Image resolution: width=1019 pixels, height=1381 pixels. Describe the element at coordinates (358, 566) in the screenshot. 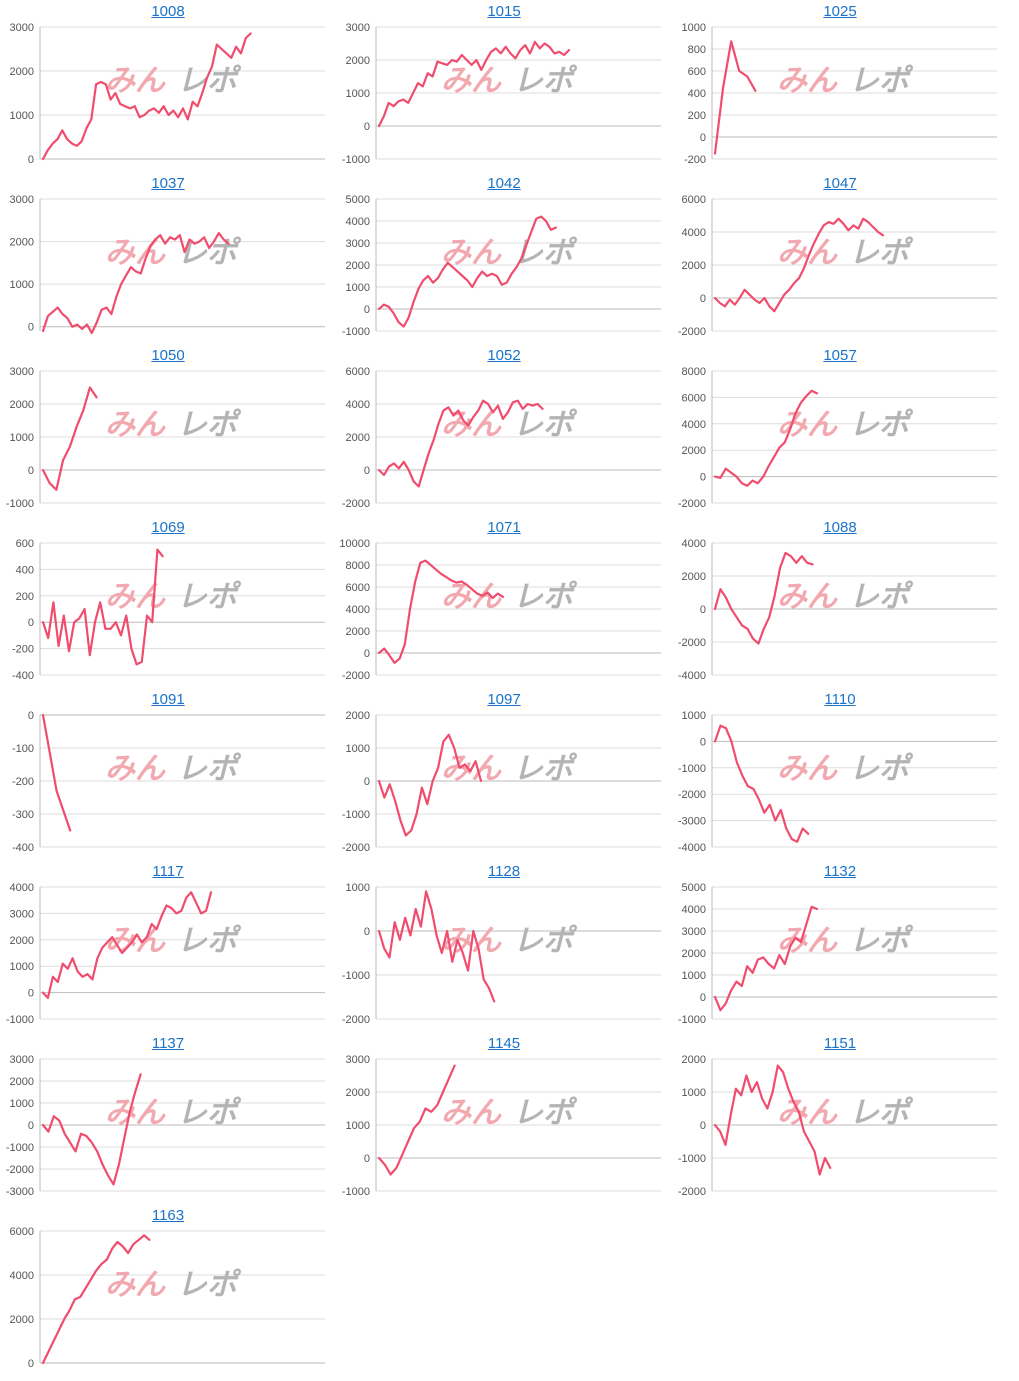

I see `y-tick-label: 8000` at that location.